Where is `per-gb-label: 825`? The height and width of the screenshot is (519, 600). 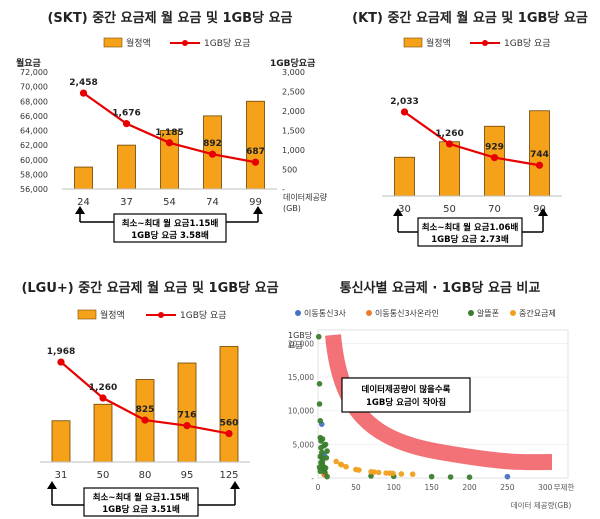 per-gb-label: 825 is located at coordinates (145, 410).